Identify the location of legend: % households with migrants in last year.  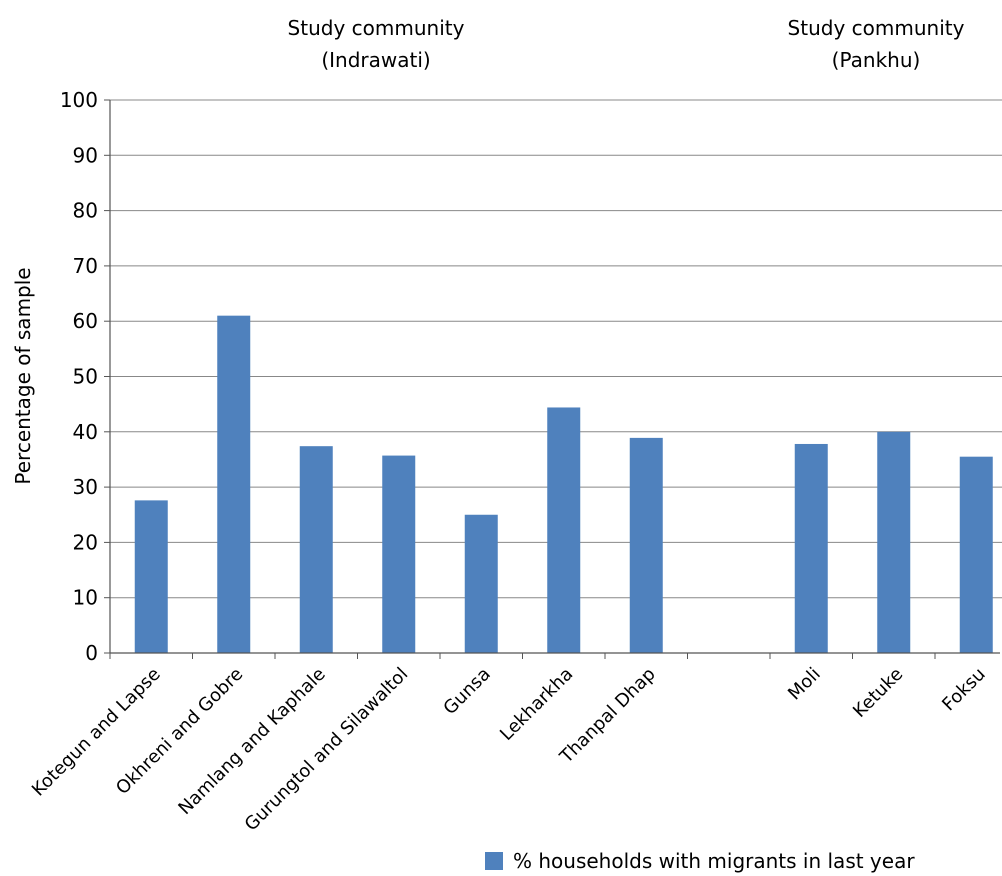
(700, 861).